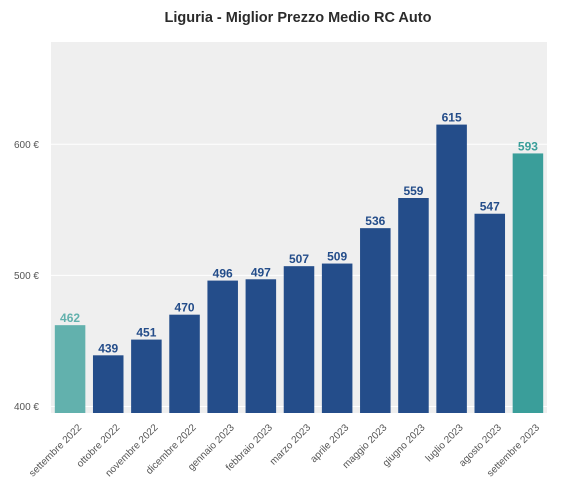 Image resolution: width=569 pixels, height=497 pixels. What do you see at coordinates (185, 308) in the screenshot?
I see `value-label: 470` at bounding box center [185, 308].